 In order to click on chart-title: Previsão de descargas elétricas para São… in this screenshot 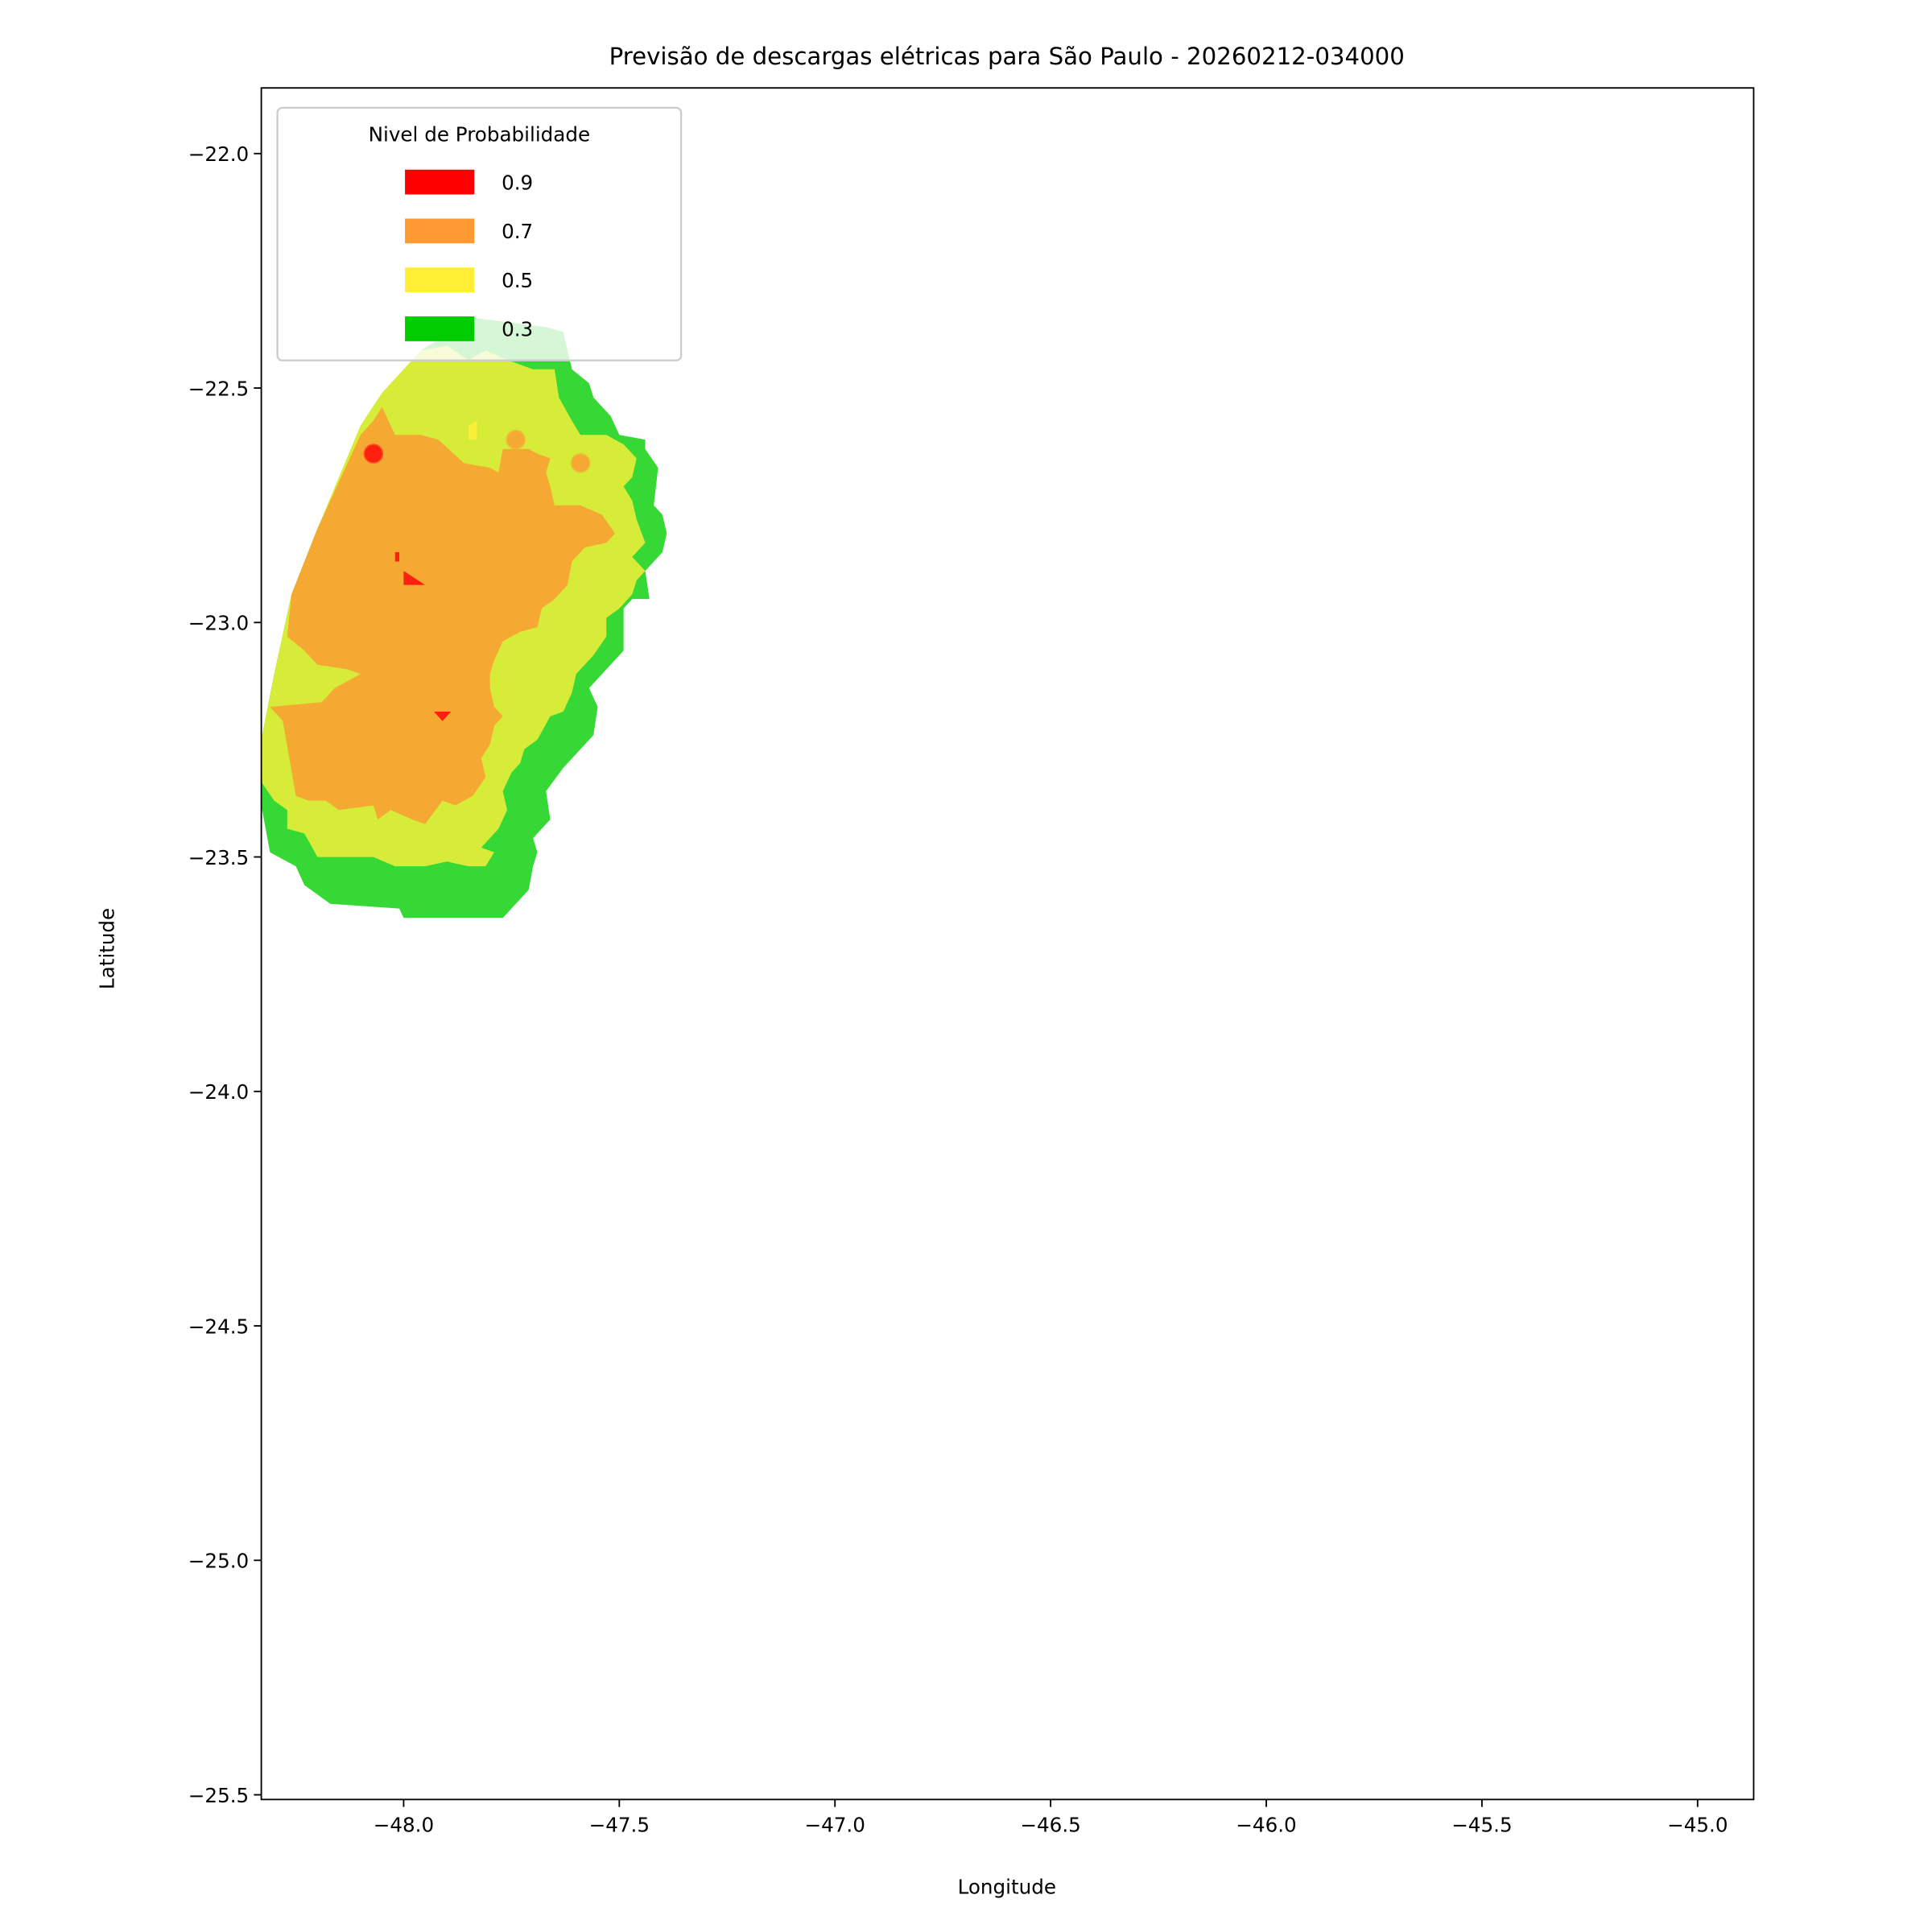, I will do `click(1007, 56)`.